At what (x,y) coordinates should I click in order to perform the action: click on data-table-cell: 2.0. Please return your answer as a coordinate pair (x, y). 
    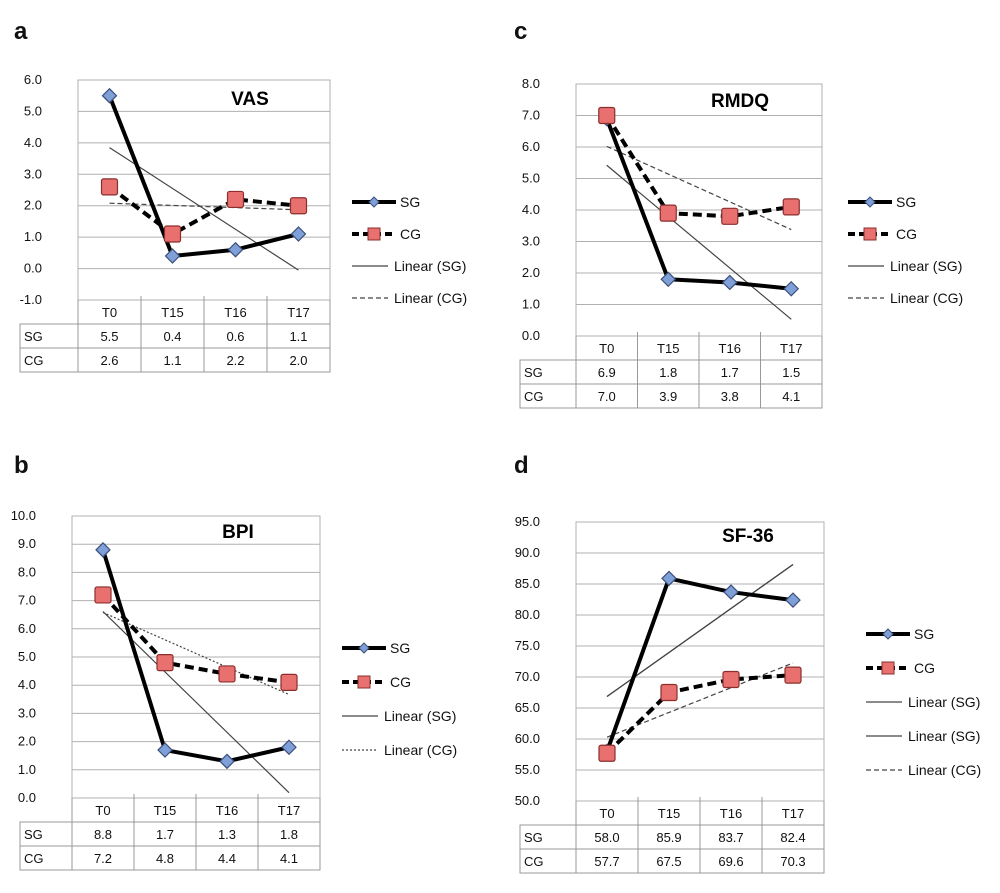
    Looking at the image, I should click on (298, 360).